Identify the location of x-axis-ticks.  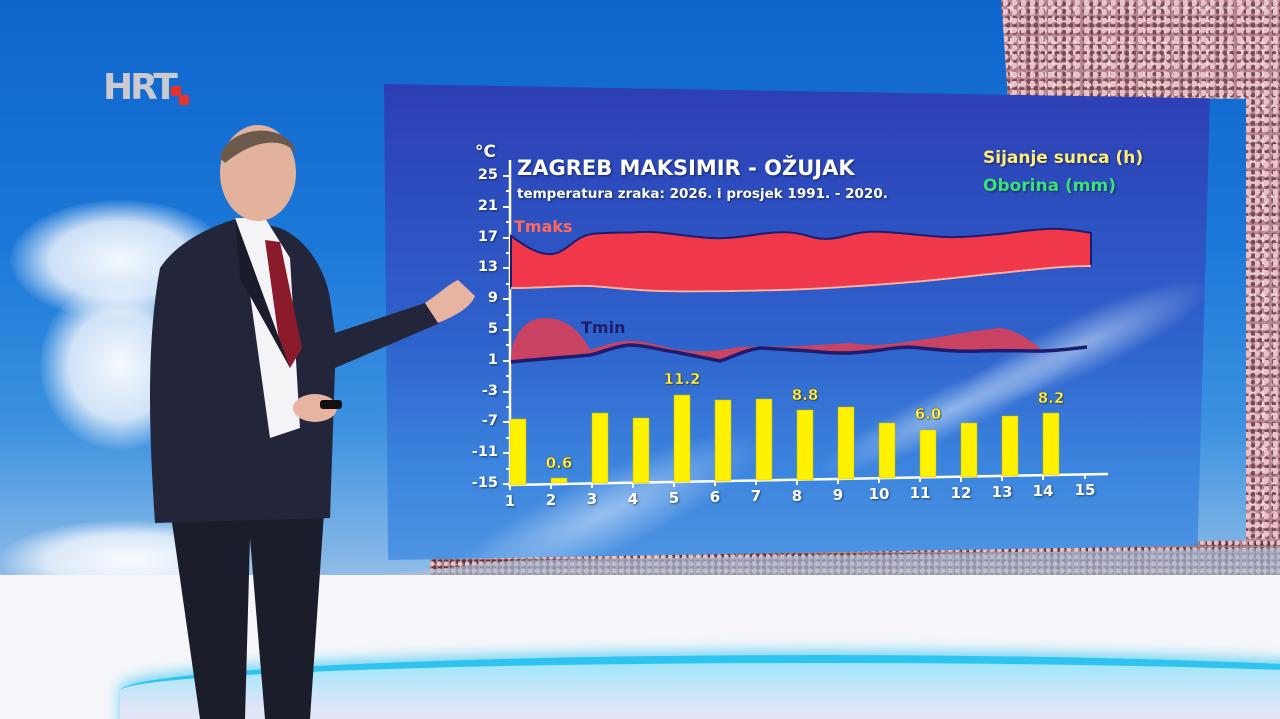
(797, 482).